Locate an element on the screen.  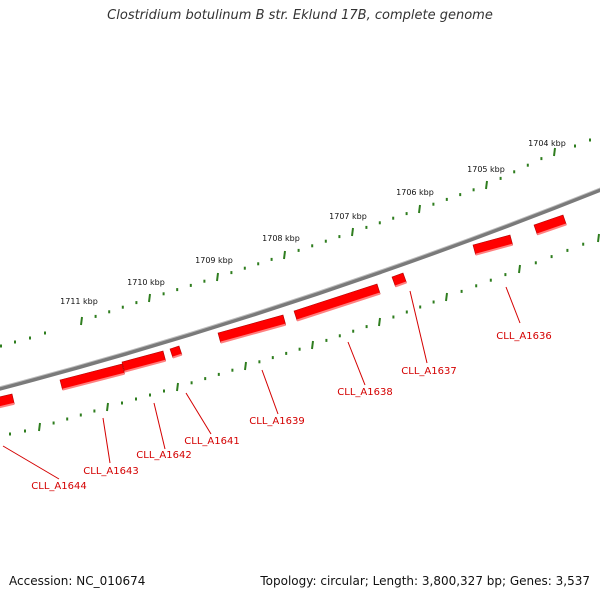
kbp-label: 1704 kbp is located at coordinates (547, 143).